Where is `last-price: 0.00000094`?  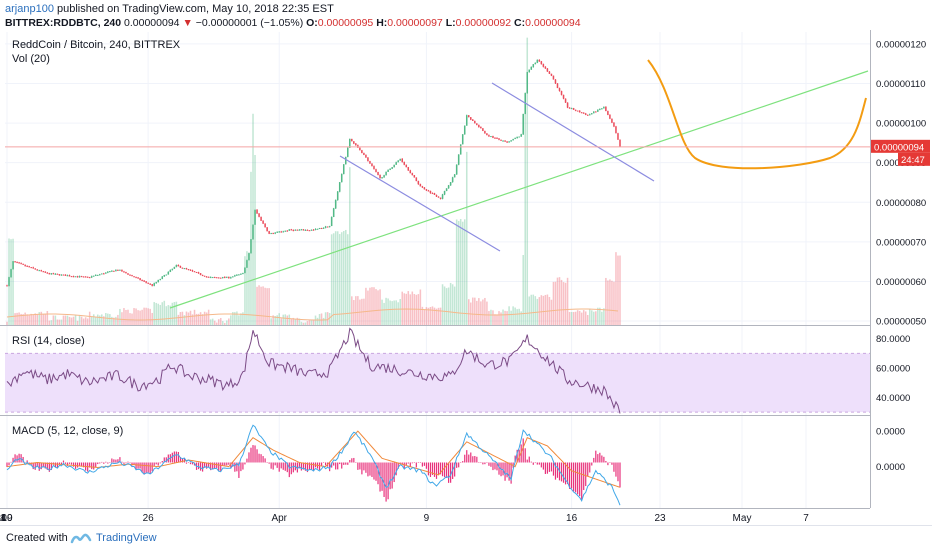
last-price: 0.00000094 is located at coordinates (152, 23).